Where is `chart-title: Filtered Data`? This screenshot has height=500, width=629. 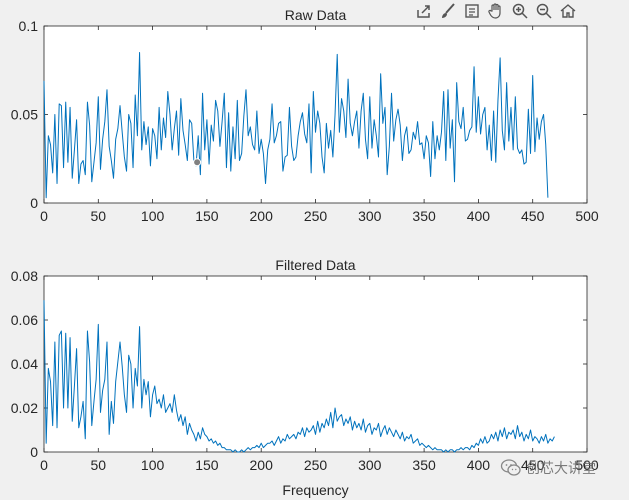
chart-title: Filtered Data is located at coordinates (315, 265).